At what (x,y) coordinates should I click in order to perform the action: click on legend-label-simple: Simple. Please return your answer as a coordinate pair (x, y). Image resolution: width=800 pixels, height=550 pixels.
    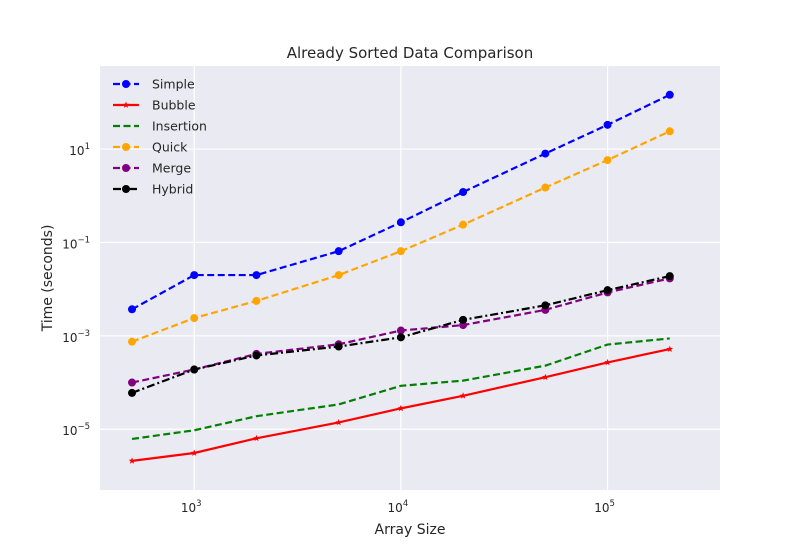
    Looking at the image, I should click on (173, 84).